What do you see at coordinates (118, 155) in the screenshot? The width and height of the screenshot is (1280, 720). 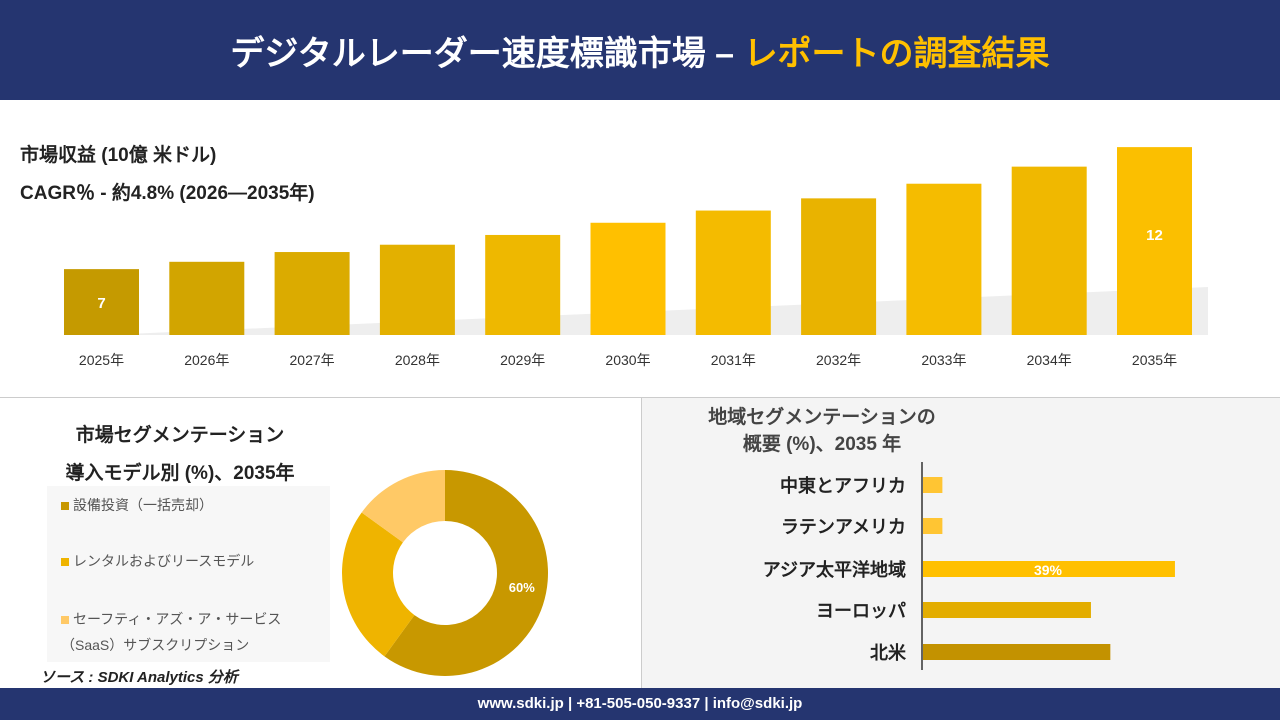 I see `revenue-title: 市場収益 (10億 米ドル)` at bounding box center [118, 155].